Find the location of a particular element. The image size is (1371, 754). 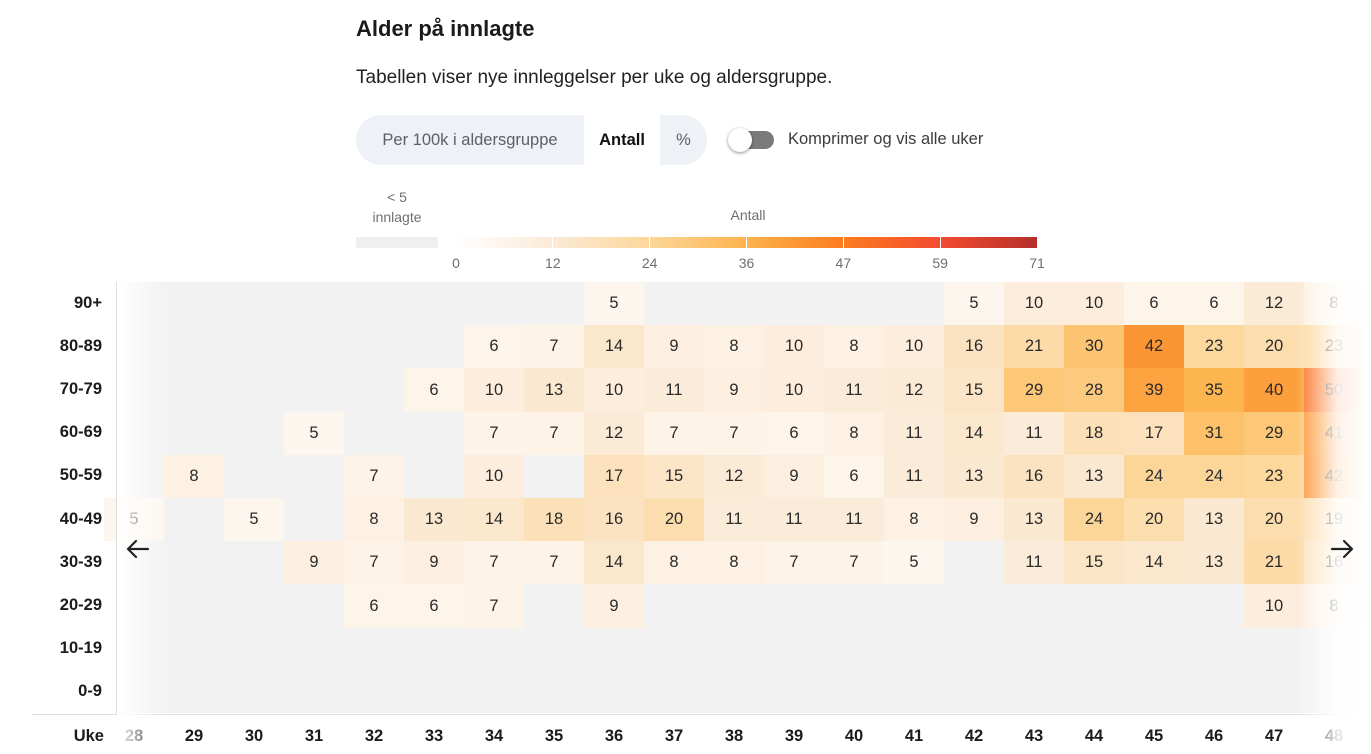

row-label: 10-19 is located at coordinates (80, 648).